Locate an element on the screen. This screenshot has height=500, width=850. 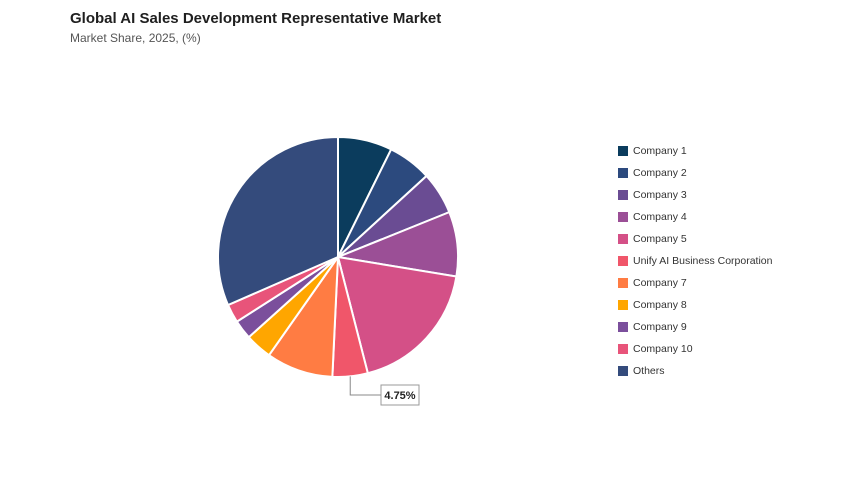
chart-subtitle: Market Share, 2025, (%) is located at coordinates (135, 38).